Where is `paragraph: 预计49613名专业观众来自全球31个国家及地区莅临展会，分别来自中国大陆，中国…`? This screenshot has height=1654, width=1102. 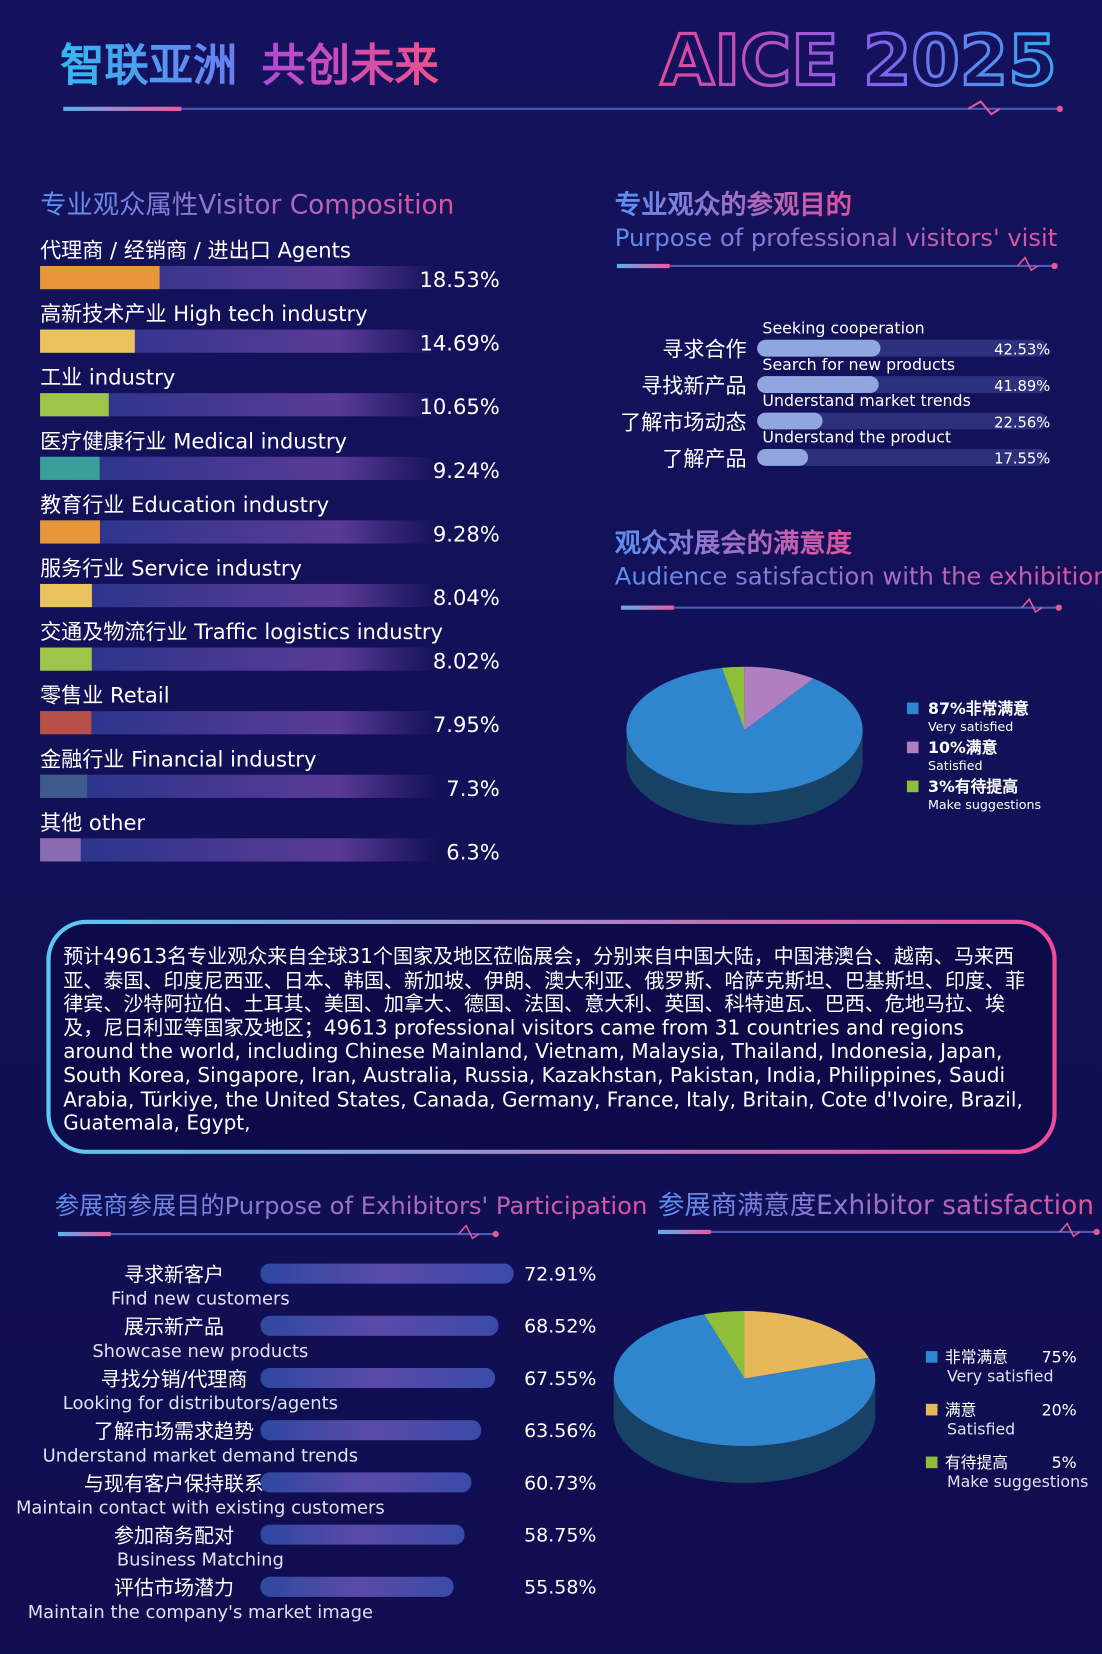 paragraph: 预计49613名专业观众来自全球31个国家及地区莅临展会，分别来自中国大陆，中国… is located at coordinates (544, 1040).